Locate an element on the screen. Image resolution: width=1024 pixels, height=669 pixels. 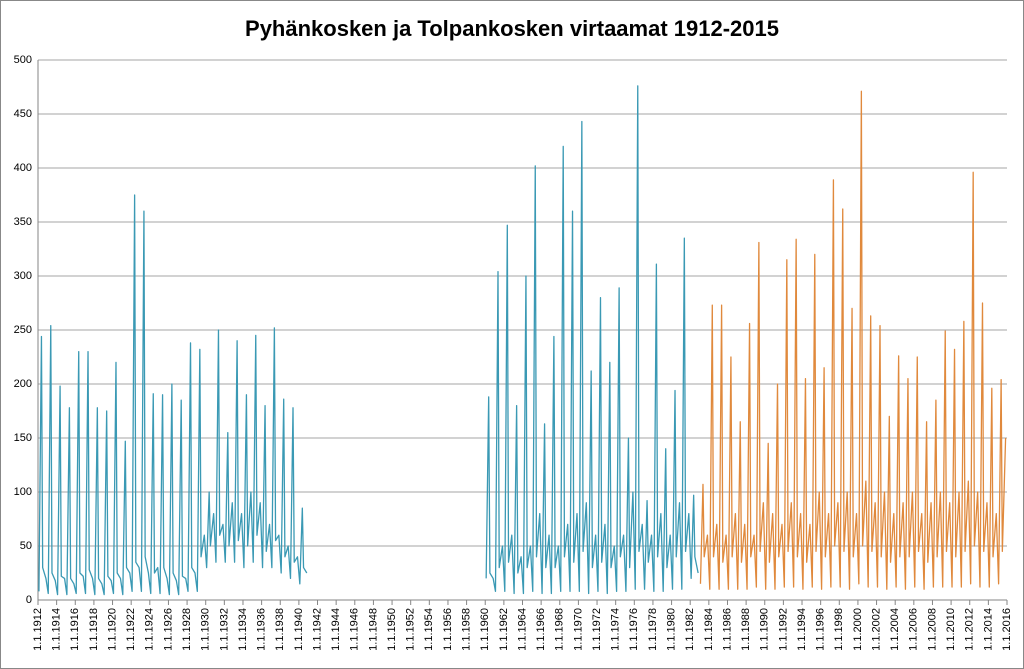
x-tick-label: 1.1.1946 is located at coordinates (355, 629).